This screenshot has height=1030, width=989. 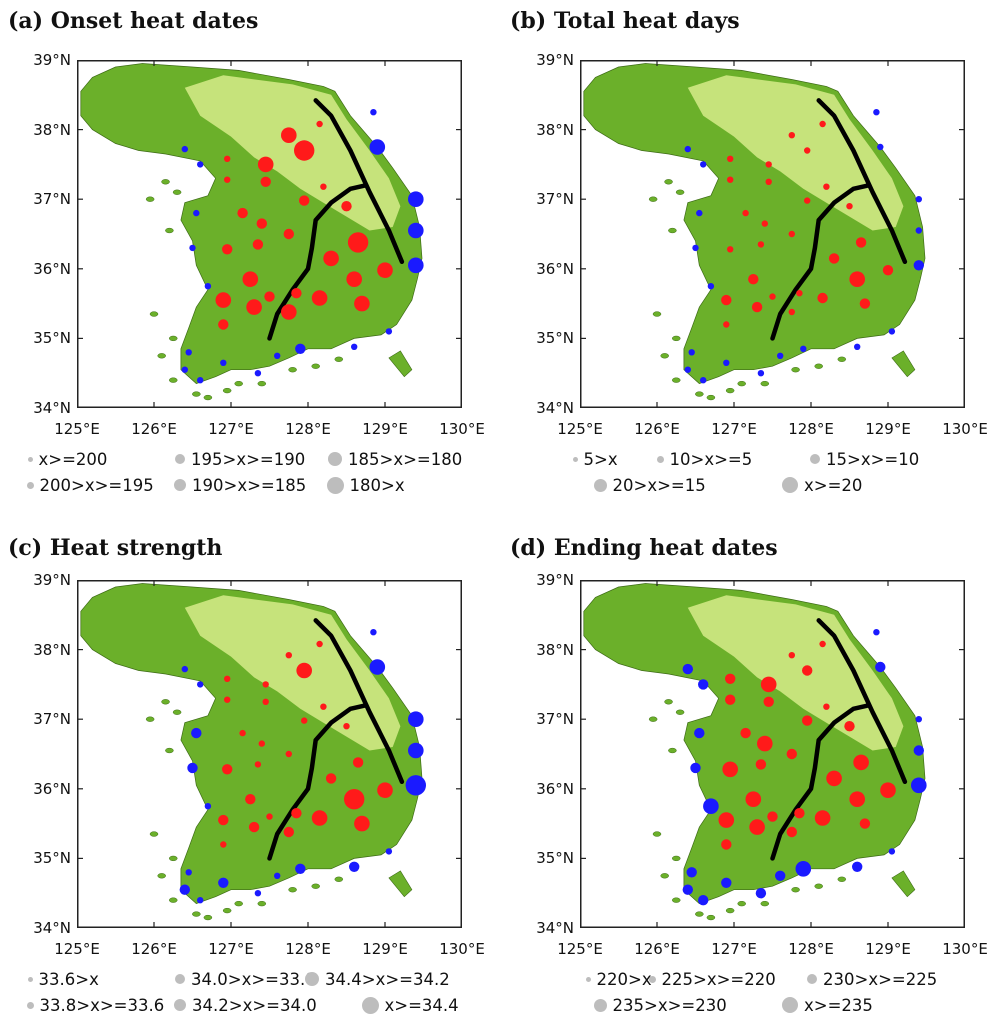 What do you see at coordinates (555, 60) in the screenshot?
I see `lat-tick-label: 39°N` at bounding box center [555, 60].